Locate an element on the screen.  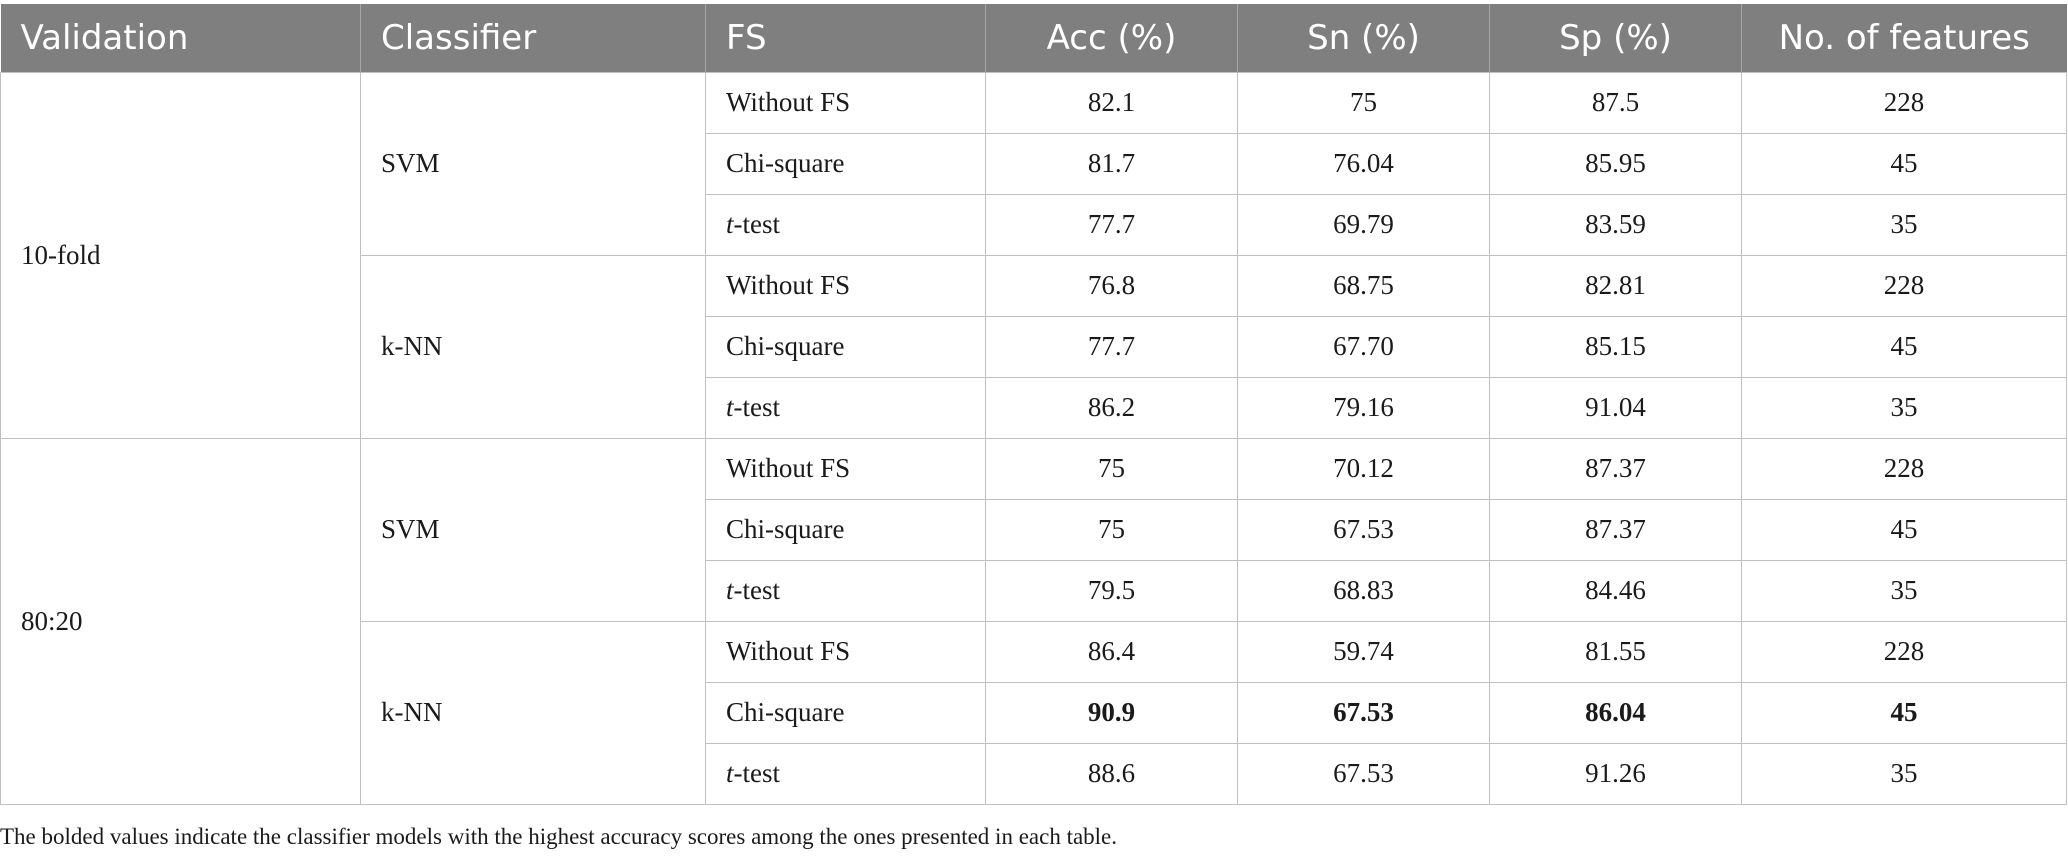
validation-cell: 10-fold is located at coordinates (180, 255).